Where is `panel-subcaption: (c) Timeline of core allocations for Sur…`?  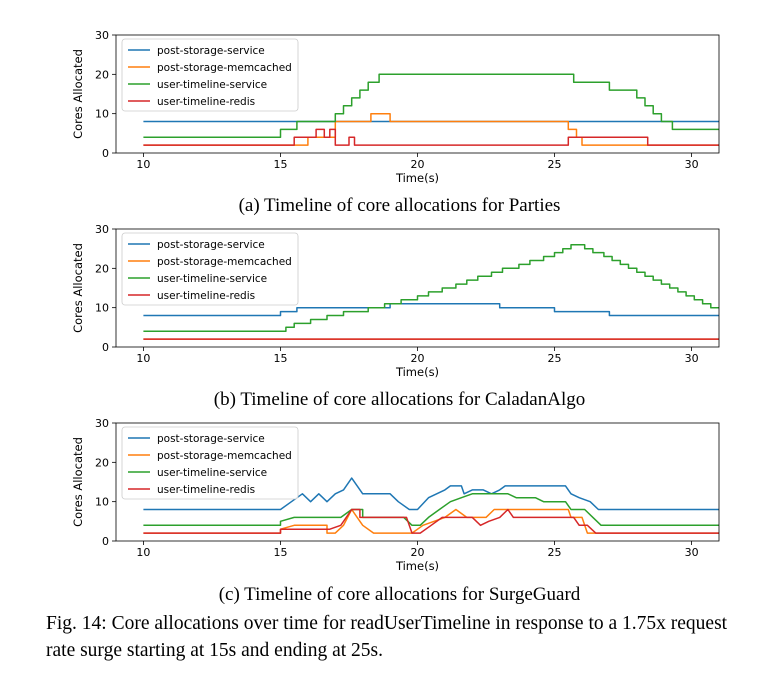 panel-subcaption: (c) Timeline of core allocations for Sur… is located at coordinates (400, 594).